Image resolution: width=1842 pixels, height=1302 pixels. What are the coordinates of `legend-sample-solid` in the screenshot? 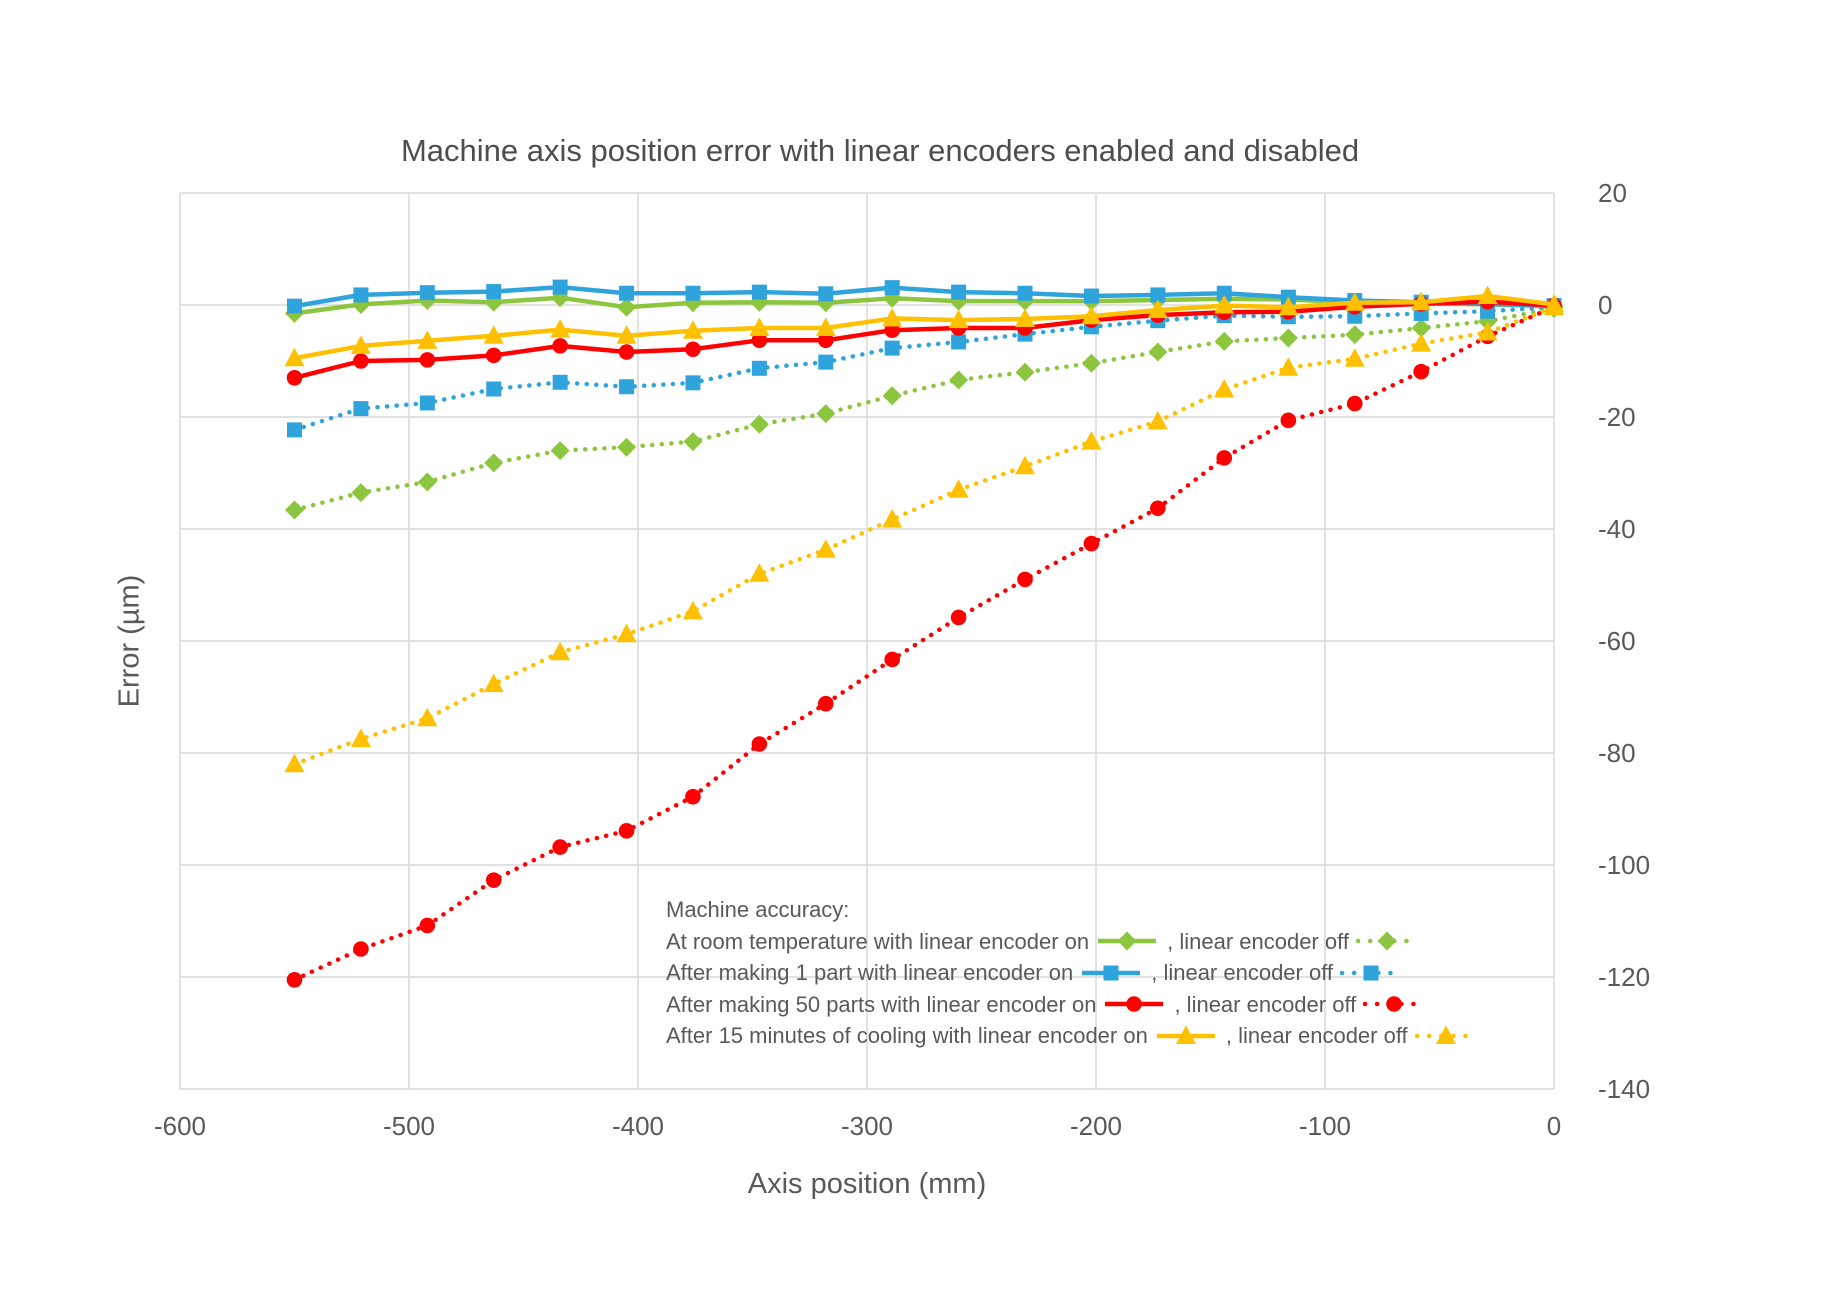 It's located at (1127, 941).